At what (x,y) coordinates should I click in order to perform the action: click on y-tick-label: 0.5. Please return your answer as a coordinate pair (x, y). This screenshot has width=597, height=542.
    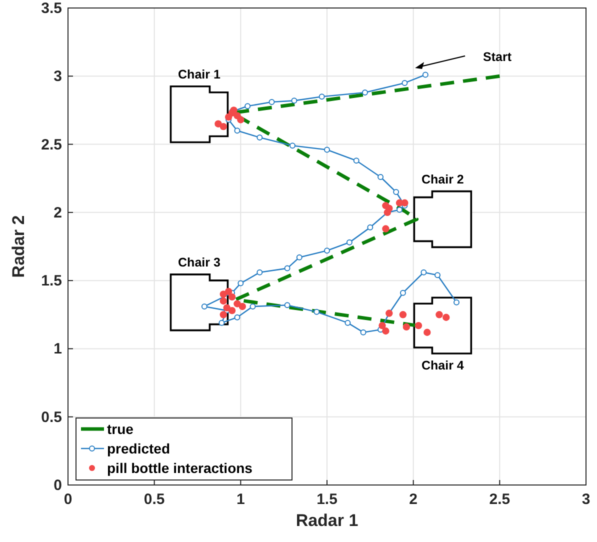
    Looking at the image, I should click on (51, 417).